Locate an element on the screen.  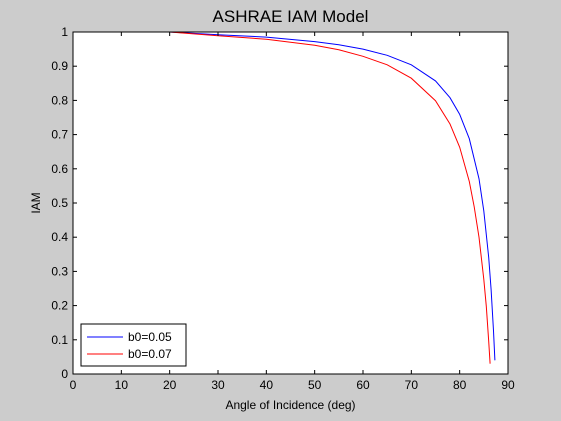
y-tick-label: 0.6 is located at coordinates (59, 169).